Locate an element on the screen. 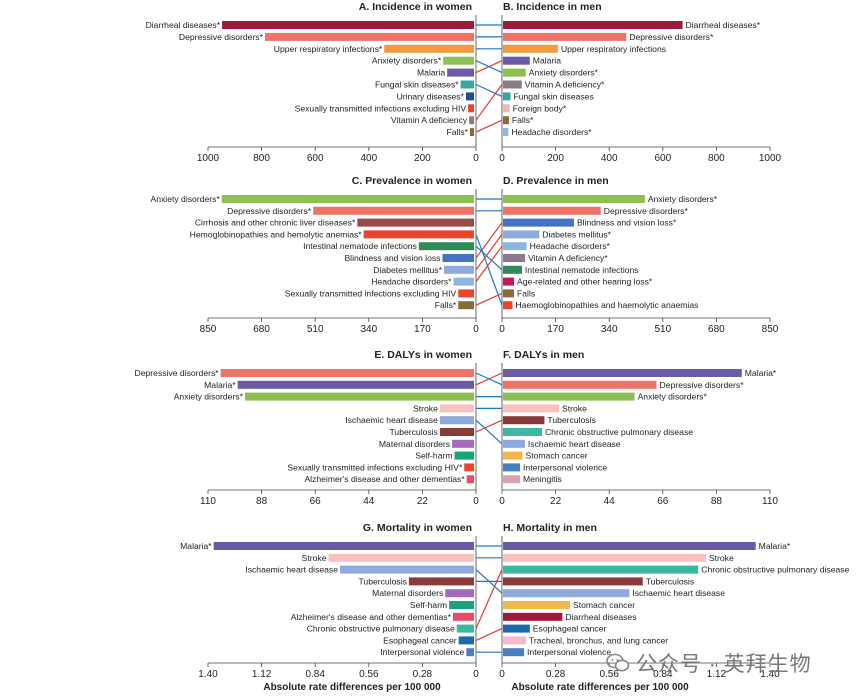 This screenshot has height=700, width=865. bar-label-E-7: Self-harm is located at coordinates (433, 456).